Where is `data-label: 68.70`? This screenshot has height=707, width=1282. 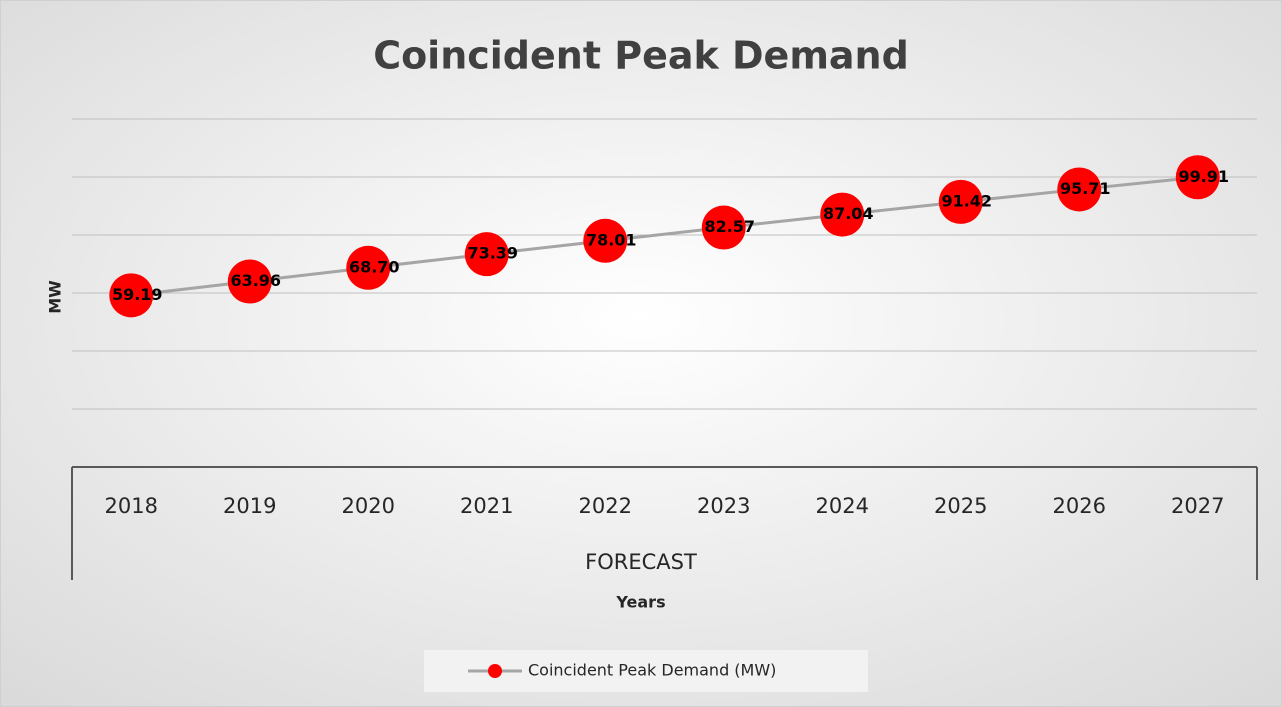
data-label: 68.70 is located at coordinates (374, 266).